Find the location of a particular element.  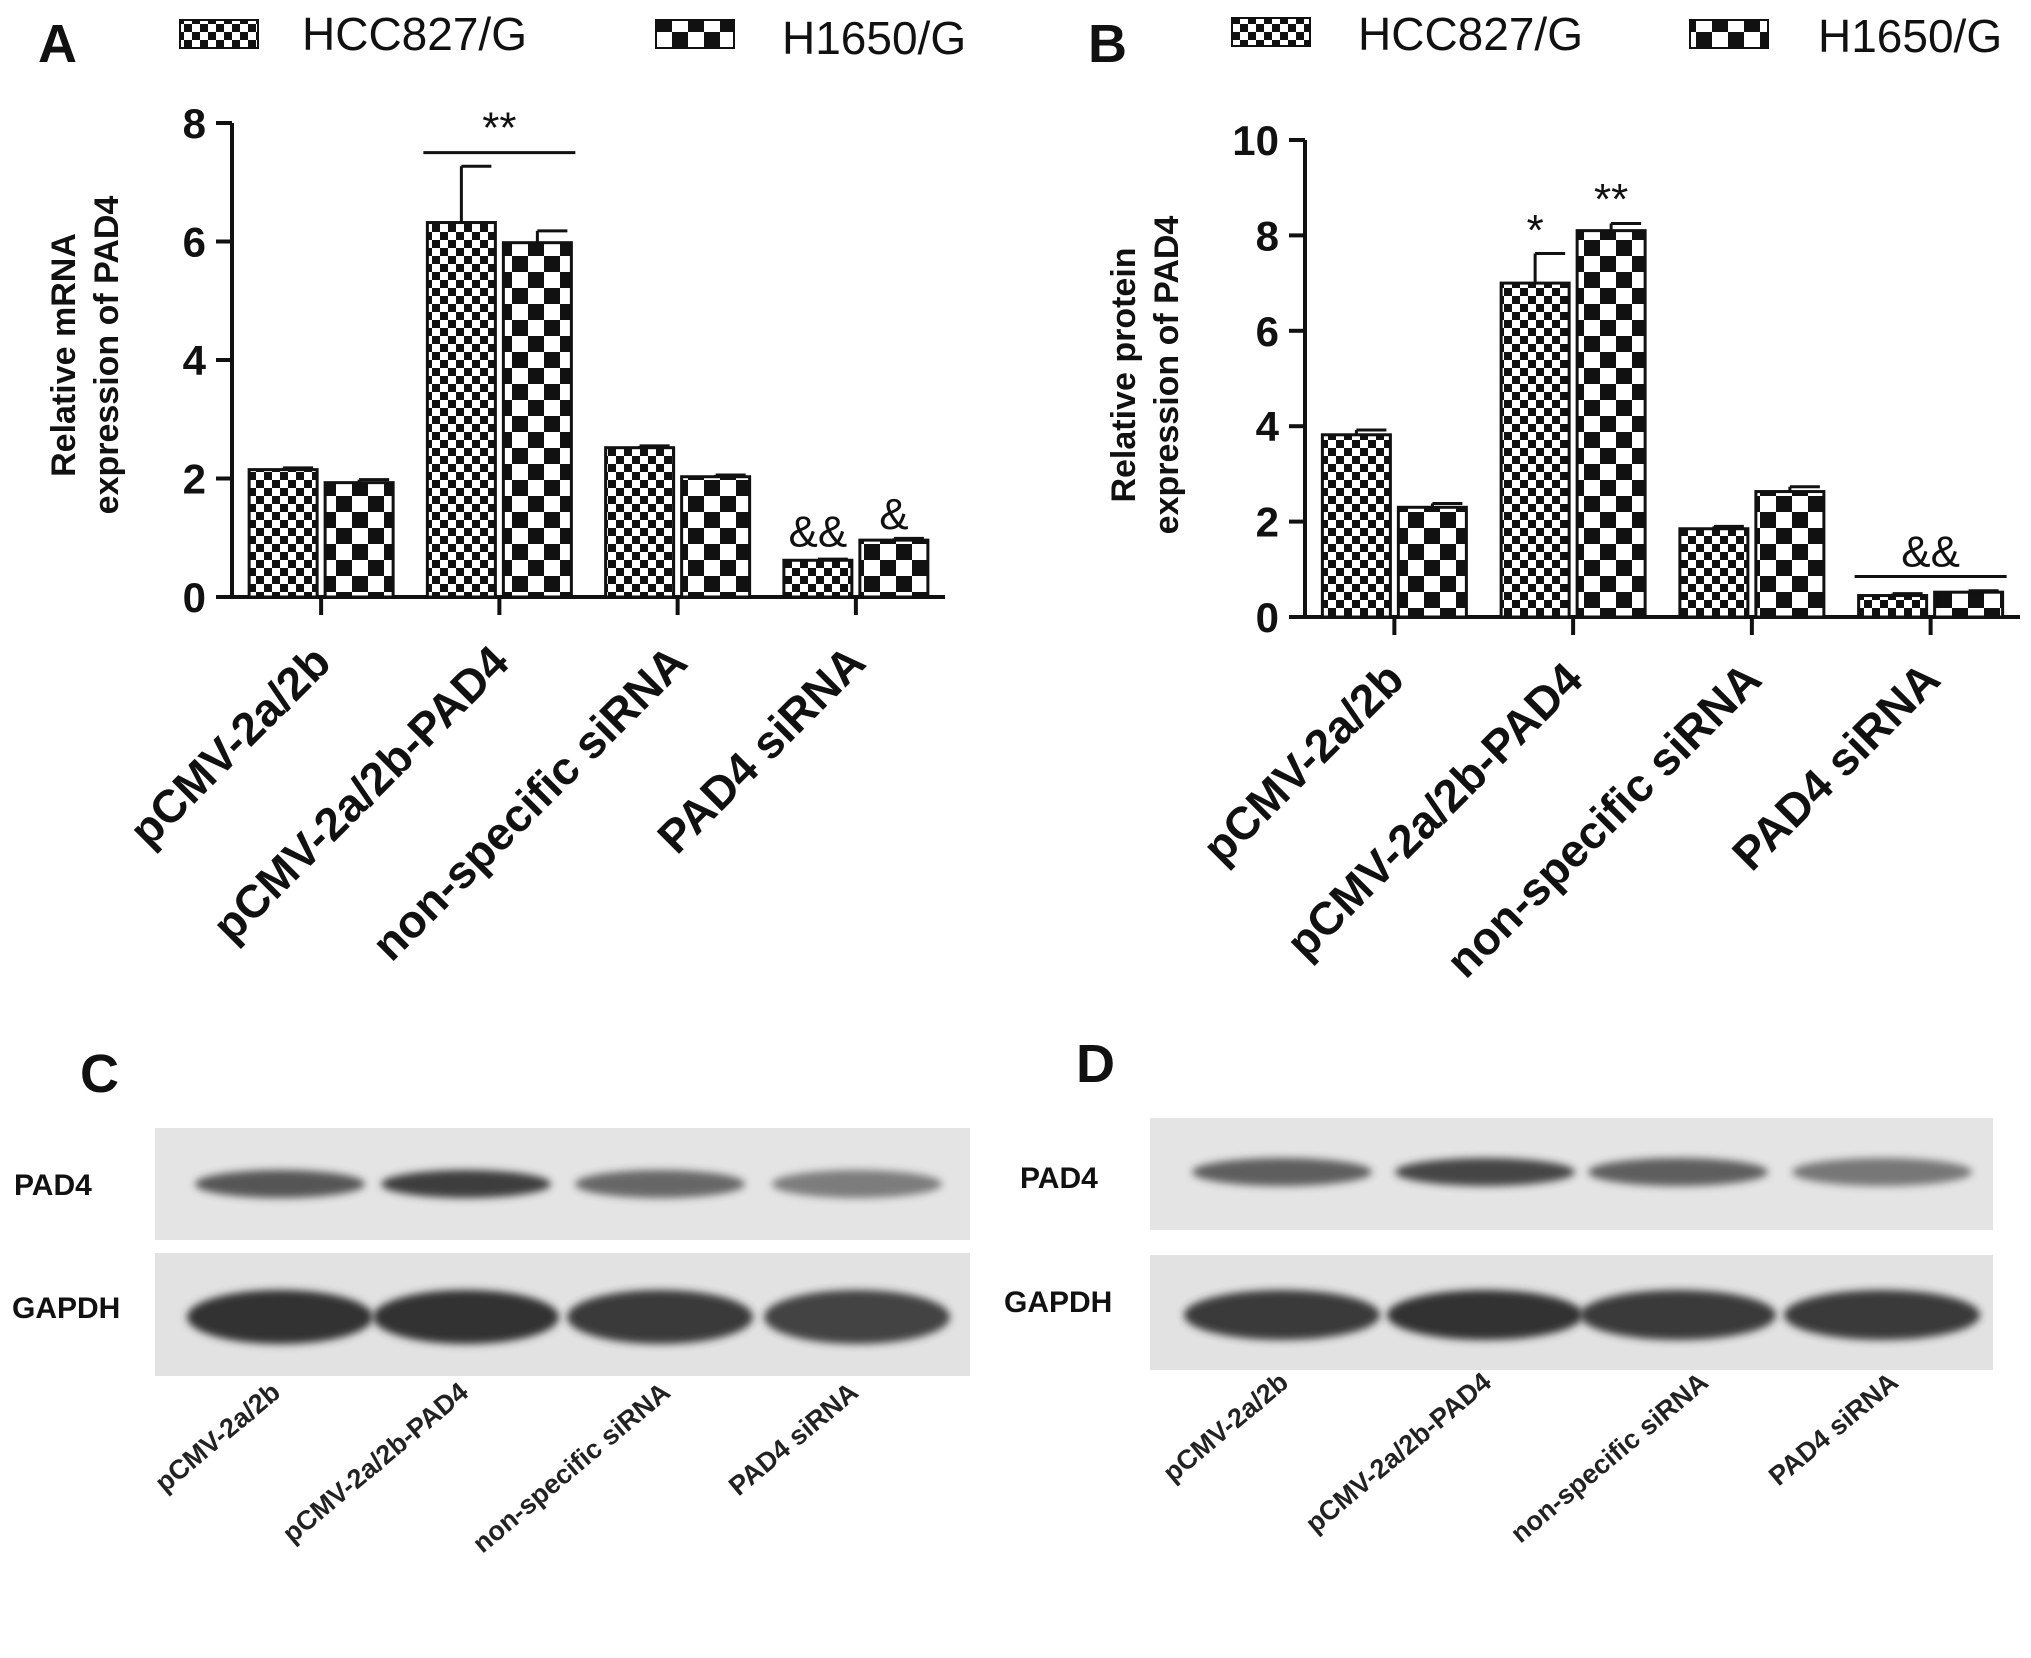

y-tick-label: 10 is located at coordinates (1255, 140).